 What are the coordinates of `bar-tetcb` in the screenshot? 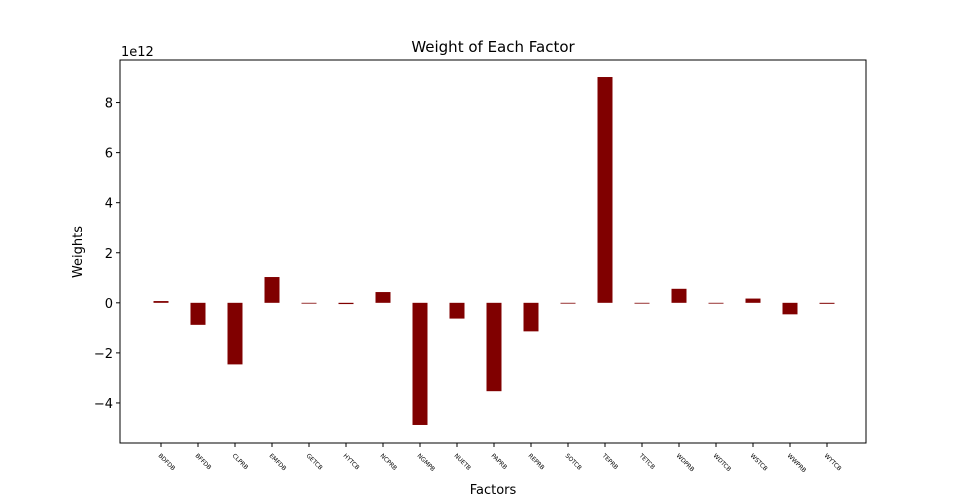 It's located at (642, 303).